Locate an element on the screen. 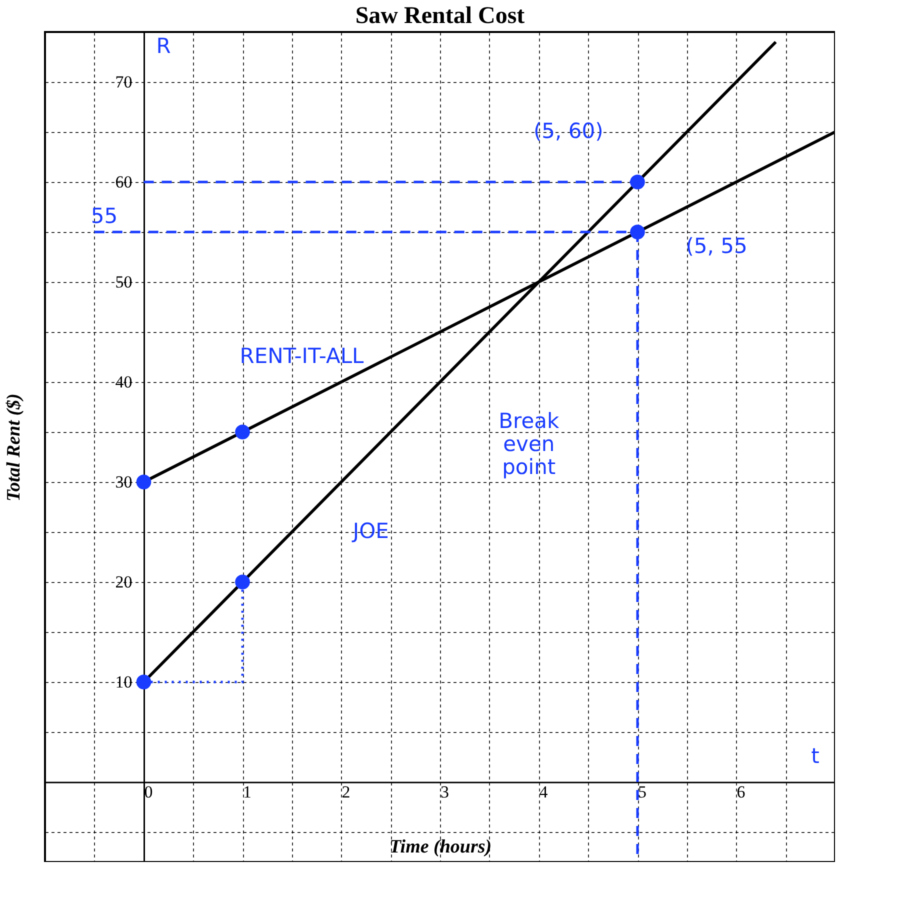  y-tick-label: 50 is located at coordinates (123, 282).